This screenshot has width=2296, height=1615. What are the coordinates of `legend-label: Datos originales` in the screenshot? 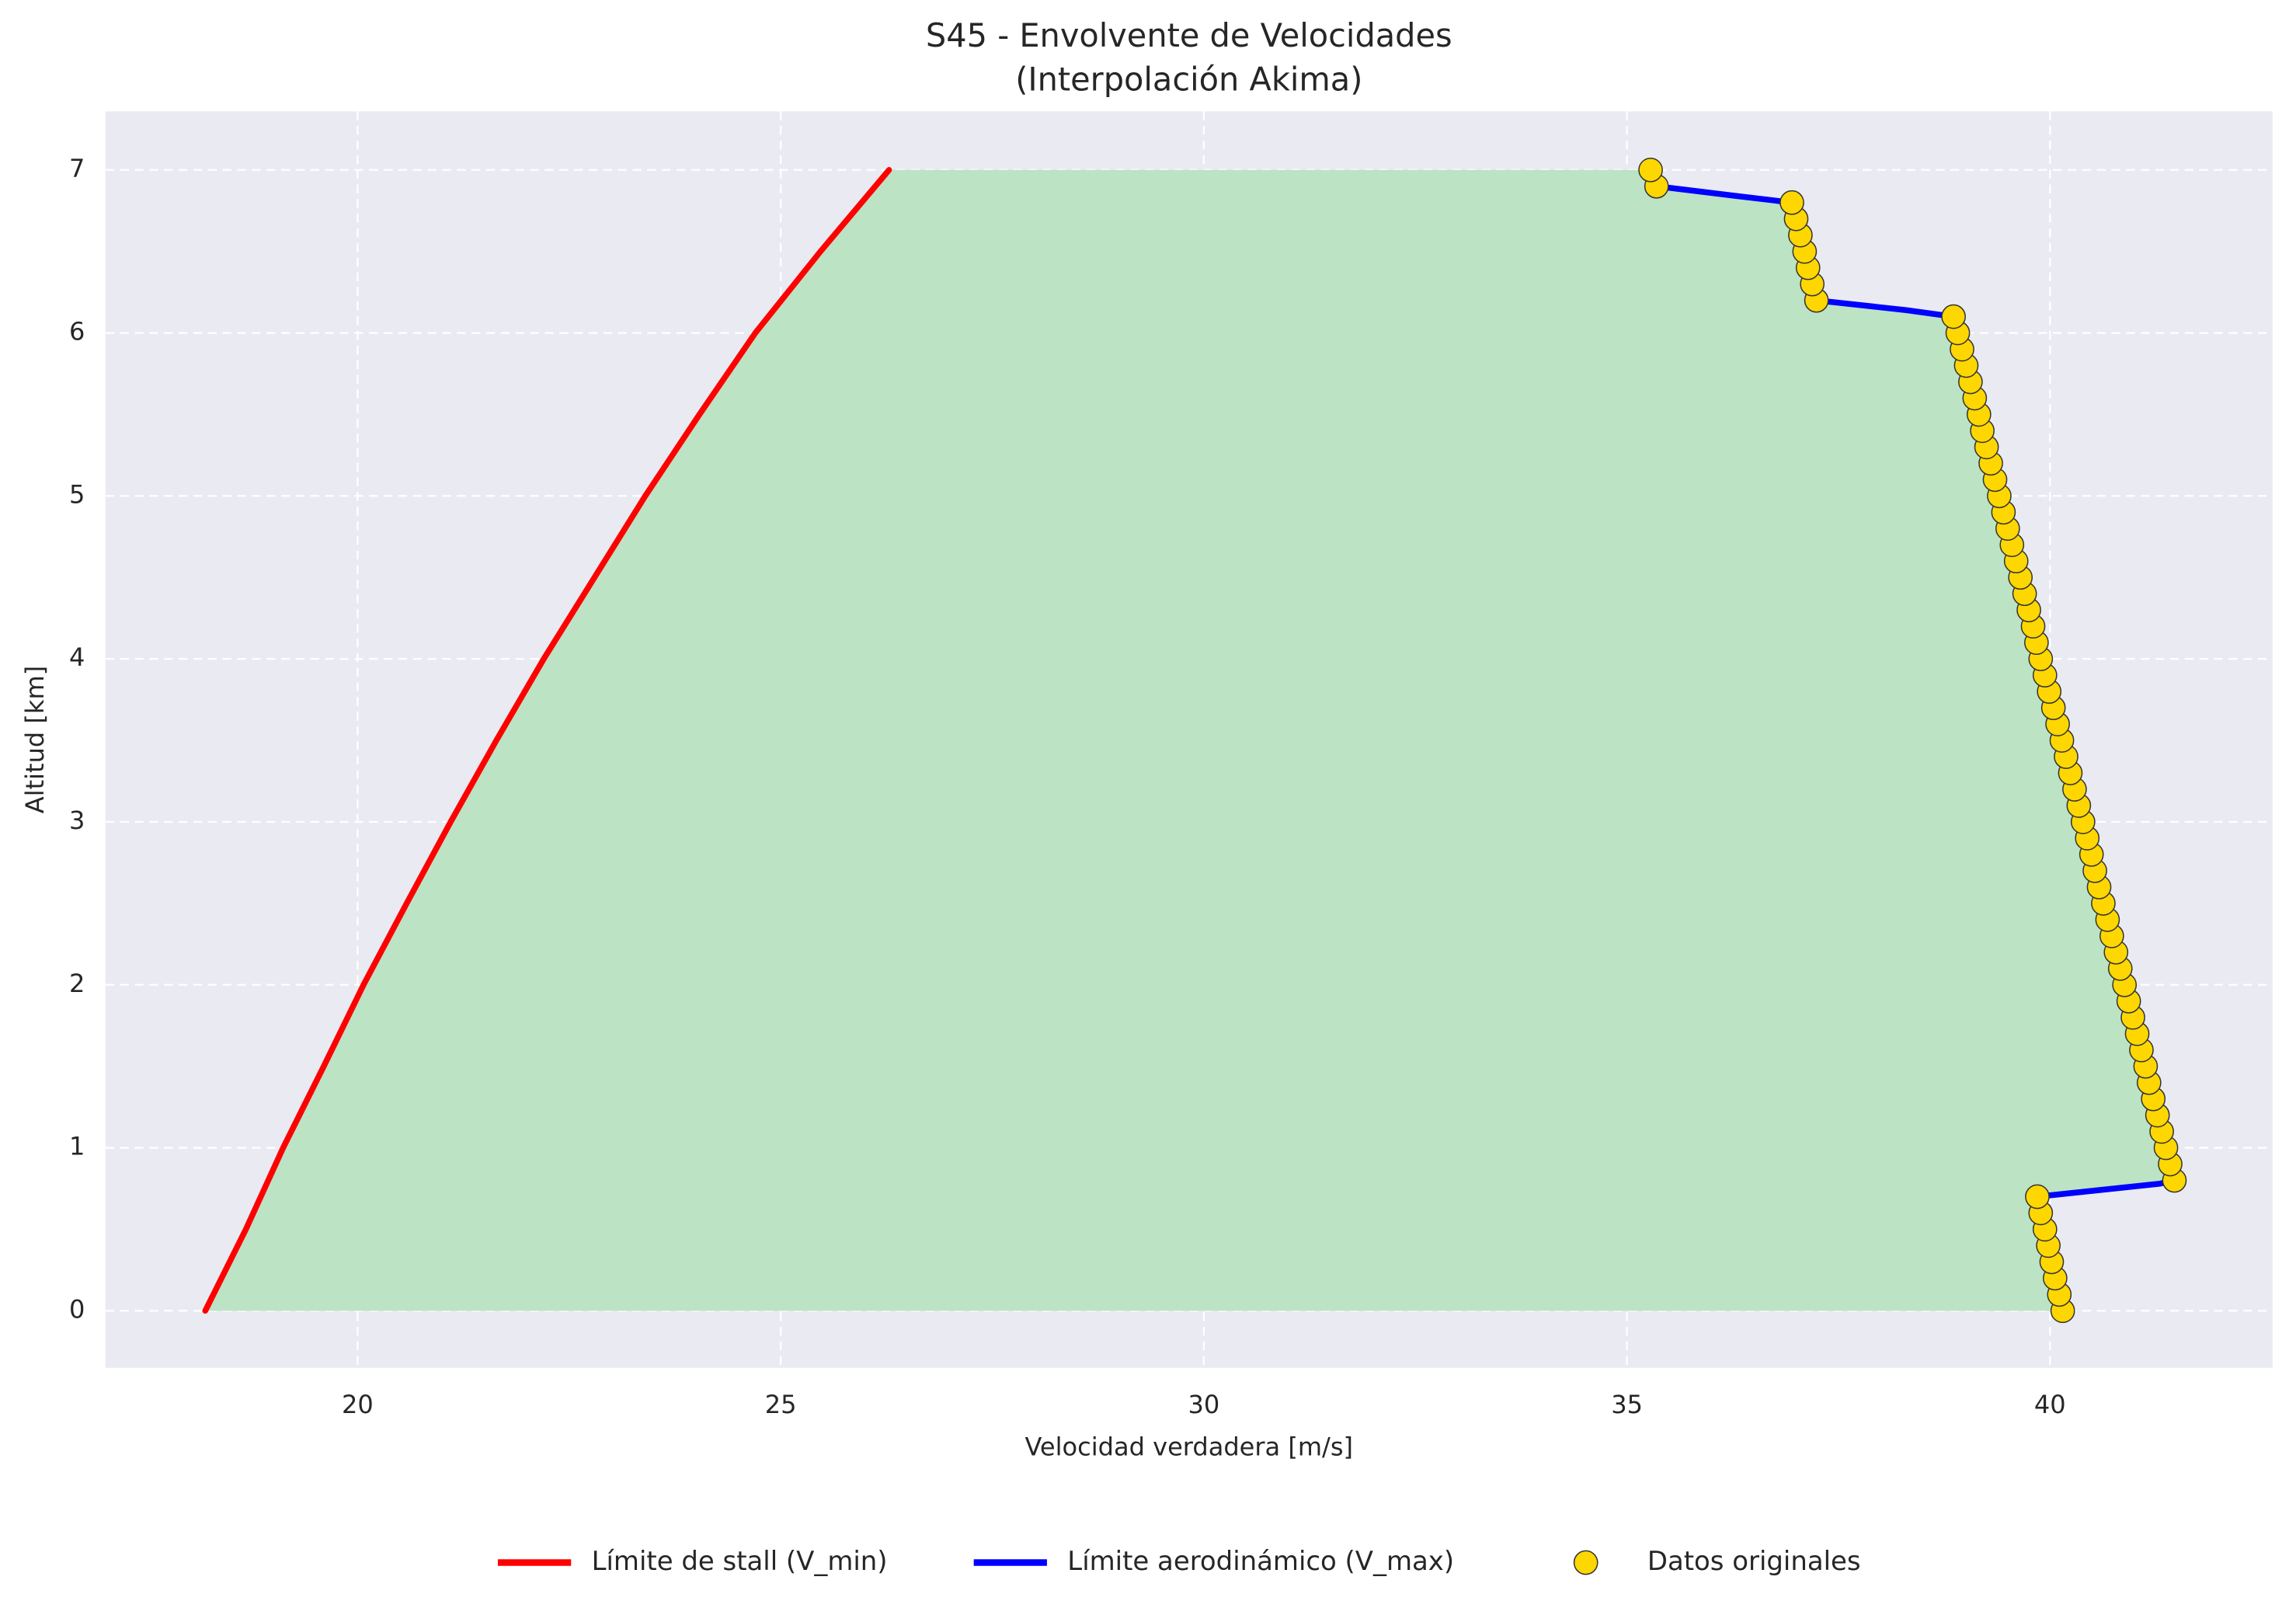 It's located at (1754, 1562).